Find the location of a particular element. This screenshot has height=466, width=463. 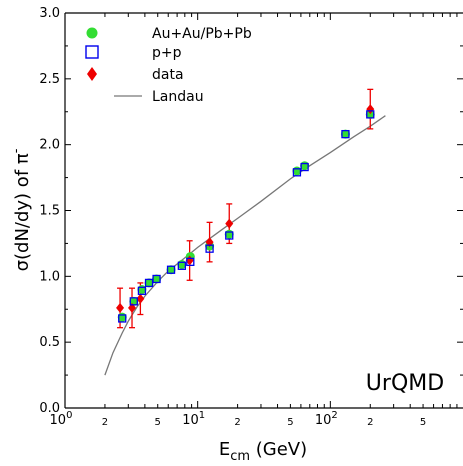

legend-label: Landau is located at coordinates (178, 97).